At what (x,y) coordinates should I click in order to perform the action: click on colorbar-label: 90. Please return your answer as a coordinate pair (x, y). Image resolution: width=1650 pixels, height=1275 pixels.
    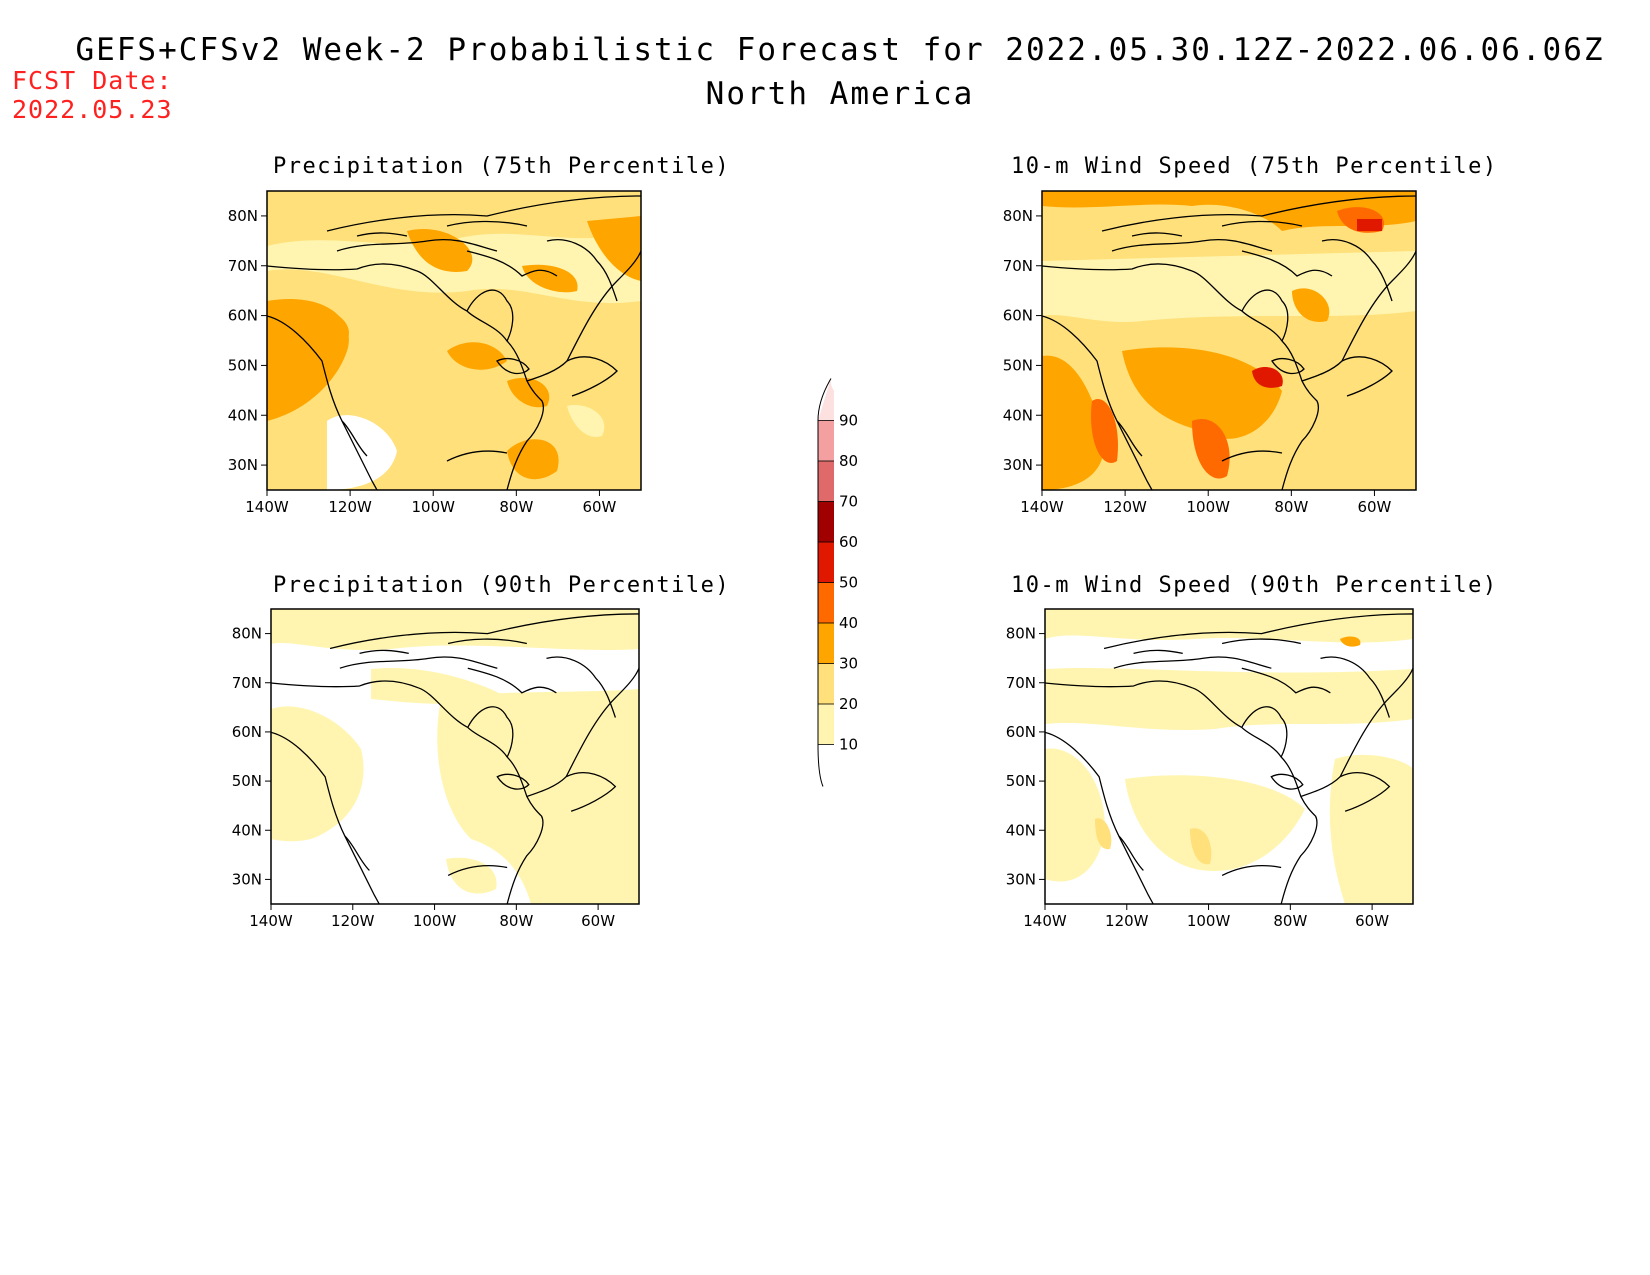
    Looking at the image, I should click on (848, 421).